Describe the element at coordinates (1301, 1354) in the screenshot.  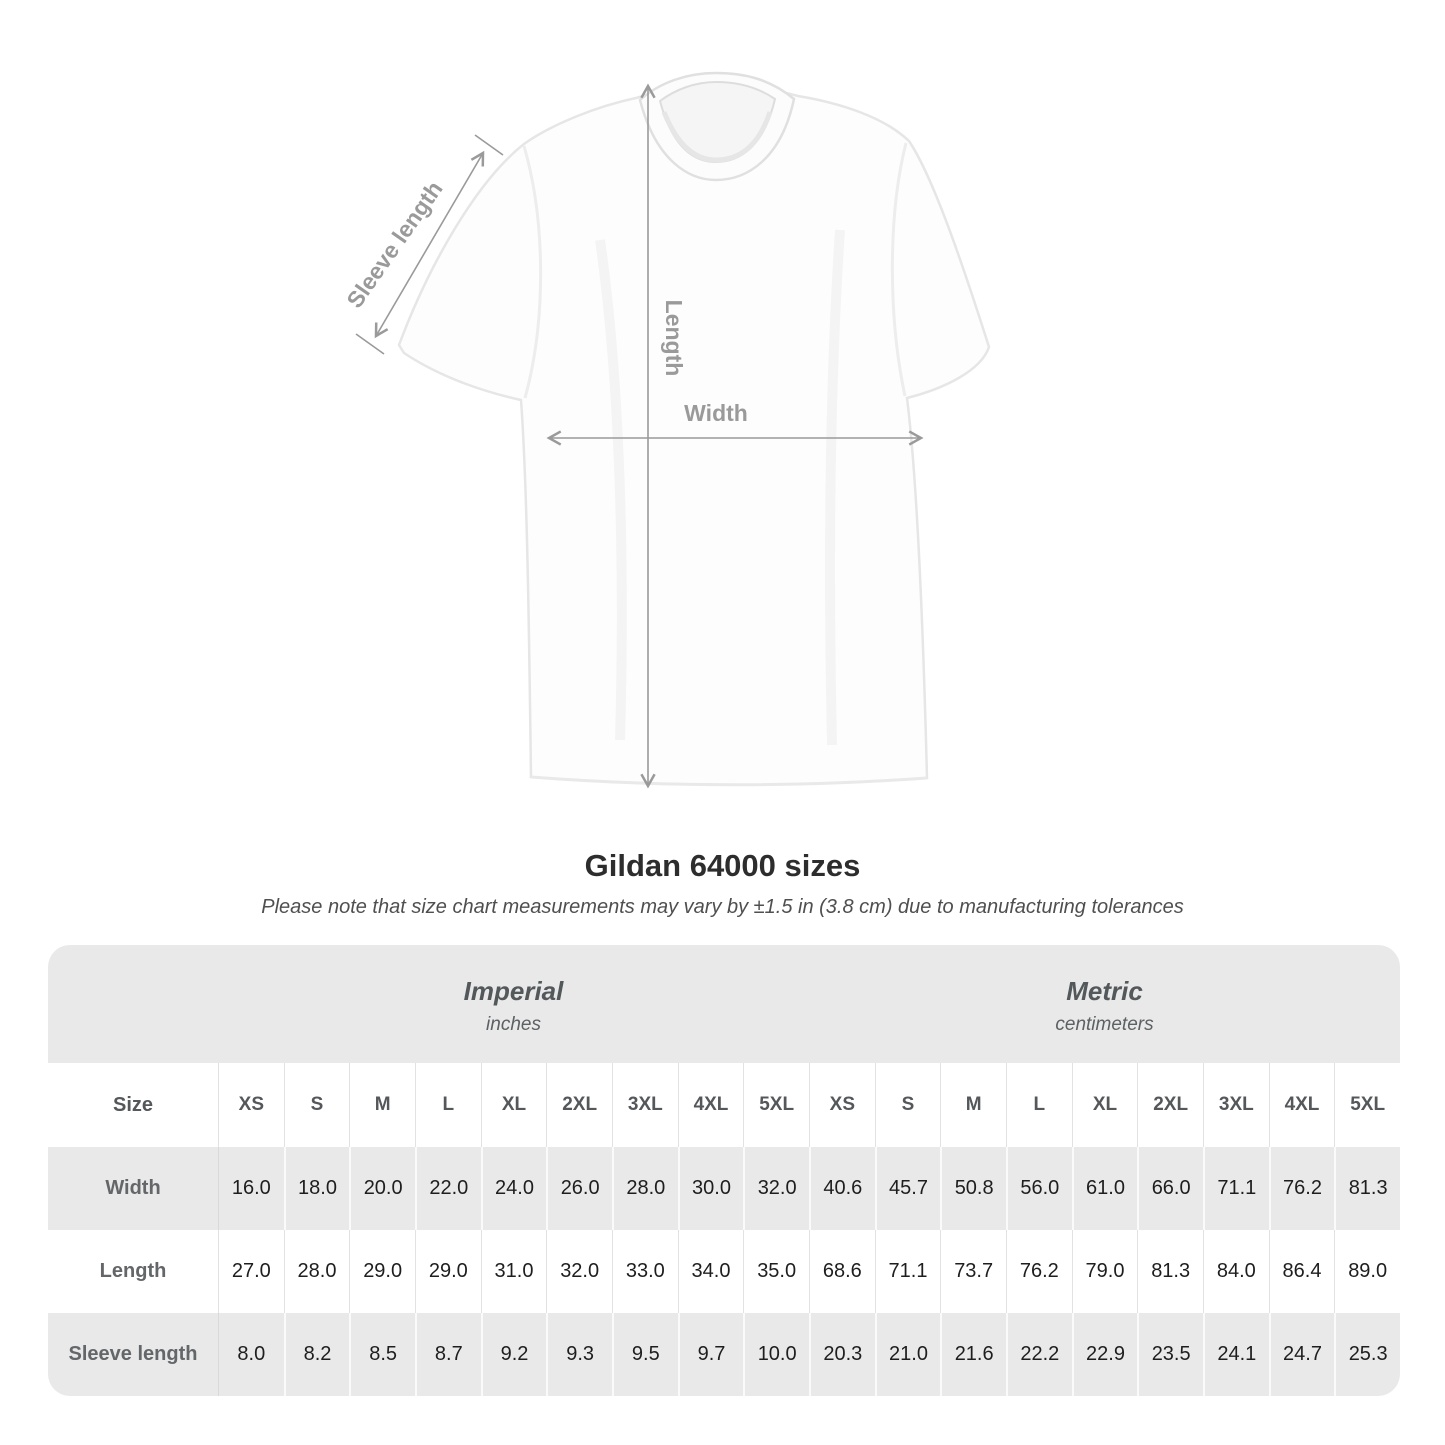
I see `table-cell: 24.7` at that location.